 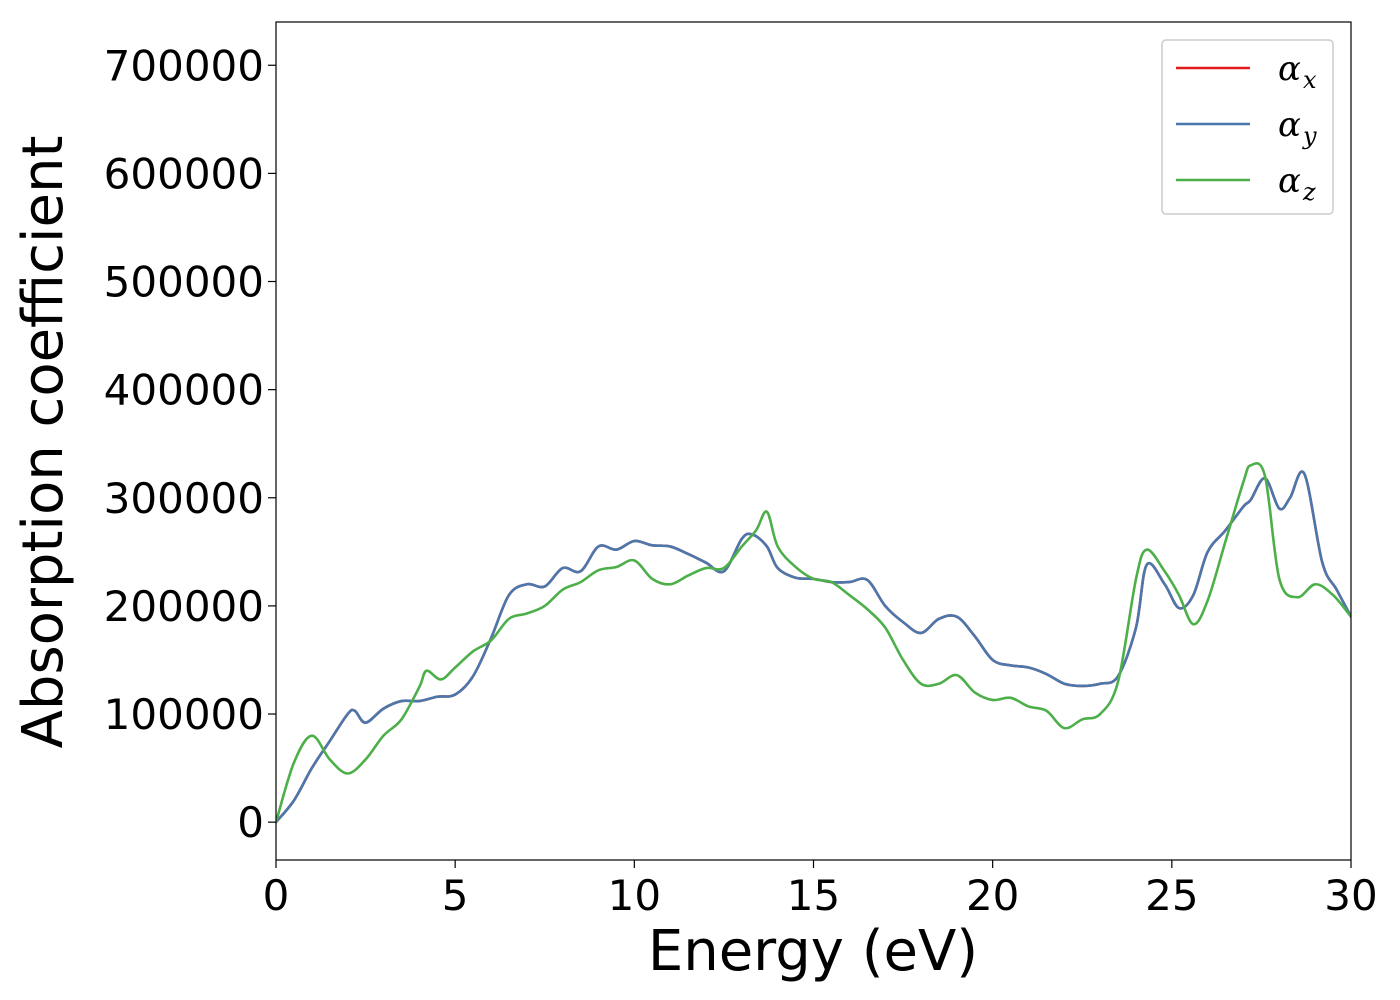 What do you see at coordinates (184, 173) in the screenshot?
I see `y-tick-label: 600000` at bounding box center [184, 173].